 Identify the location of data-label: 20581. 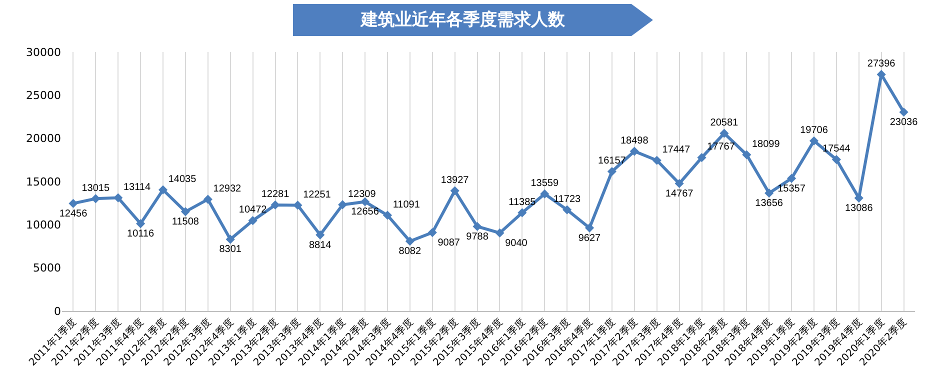
(724, 122).